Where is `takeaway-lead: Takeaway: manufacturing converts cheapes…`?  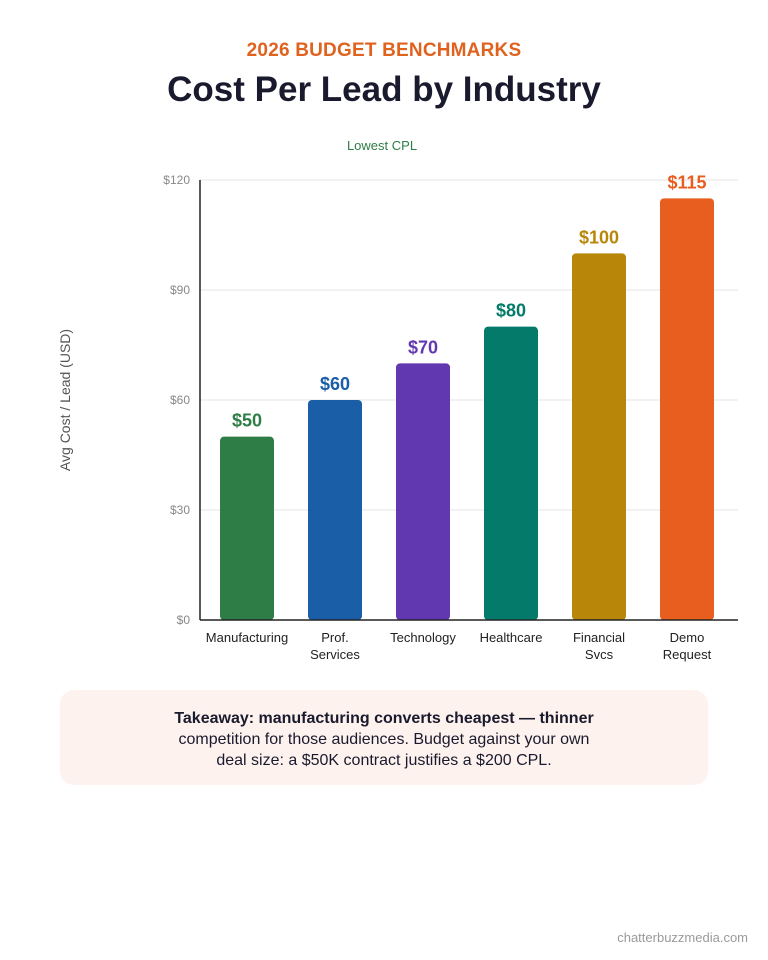 takeaway-lead: Takeaway: manufacturing converts cheapes… is located at coordinates (384, 718).